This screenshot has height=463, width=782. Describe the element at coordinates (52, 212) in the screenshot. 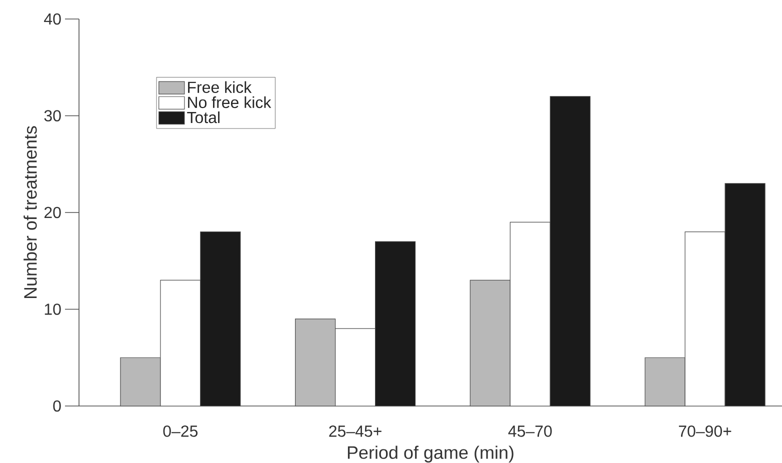

I see `y-tick-label: 20` at that location.